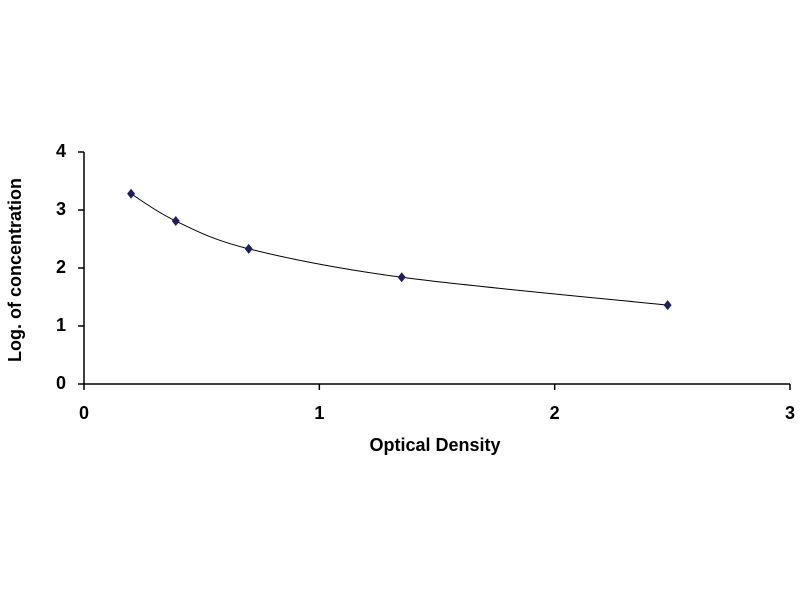 The image size is (800, 600). I want to click on trend-line, so click(399, 249).